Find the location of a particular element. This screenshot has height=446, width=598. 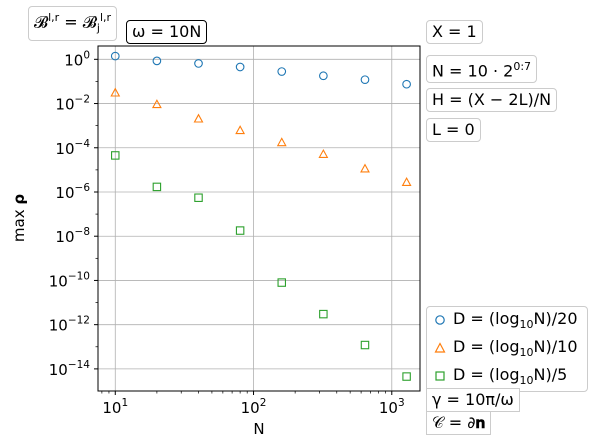

x-tick-label: 10³ is located at coordinates (392, 407).